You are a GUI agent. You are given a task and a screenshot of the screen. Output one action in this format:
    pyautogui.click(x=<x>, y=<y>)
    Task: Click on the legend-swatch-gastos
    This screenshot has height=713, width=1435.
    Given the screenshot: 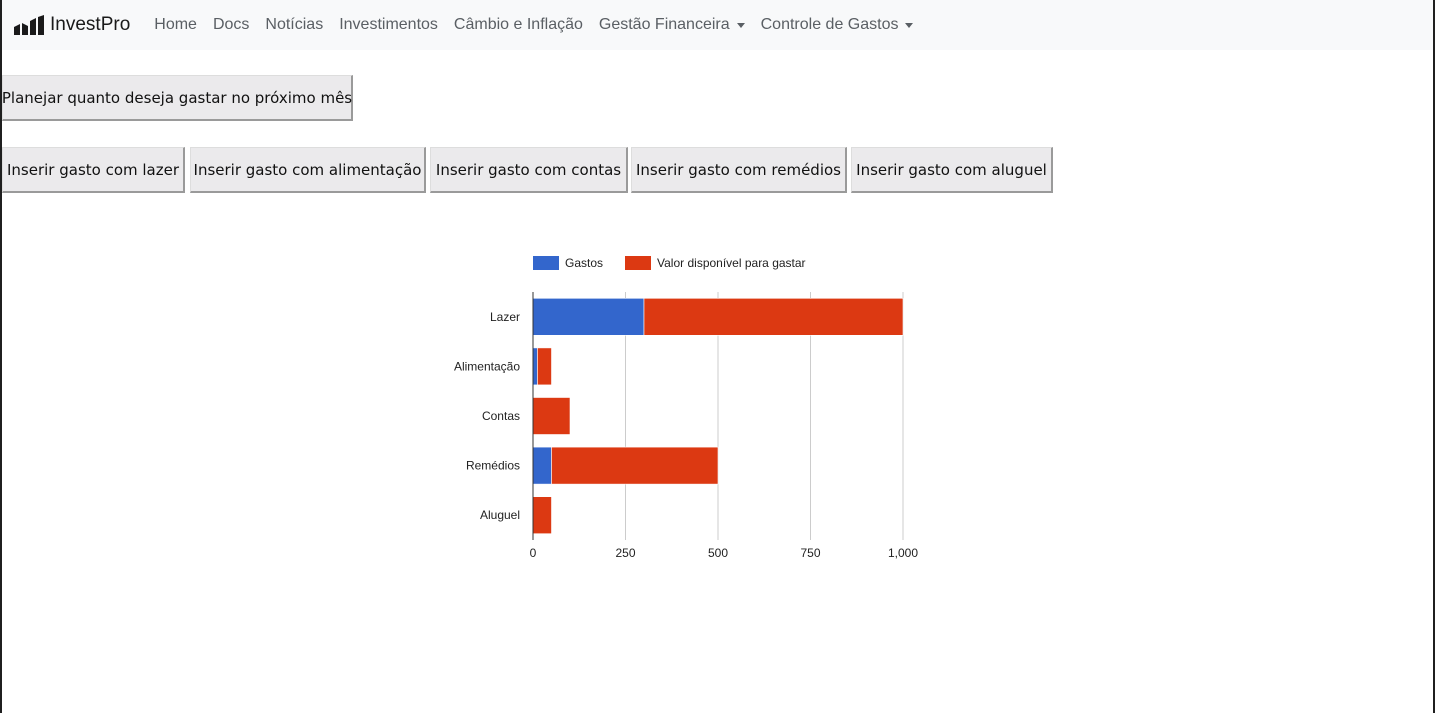 What is the action you would take?
    pyautogui.click(x=546, y=263)
    